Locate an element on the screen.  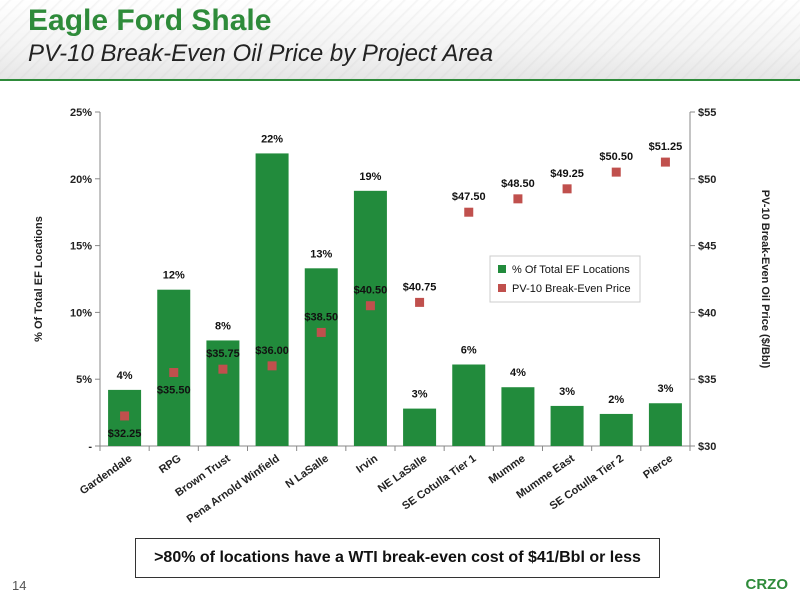
bar-label: 6% is located at coordinates (469, 351).